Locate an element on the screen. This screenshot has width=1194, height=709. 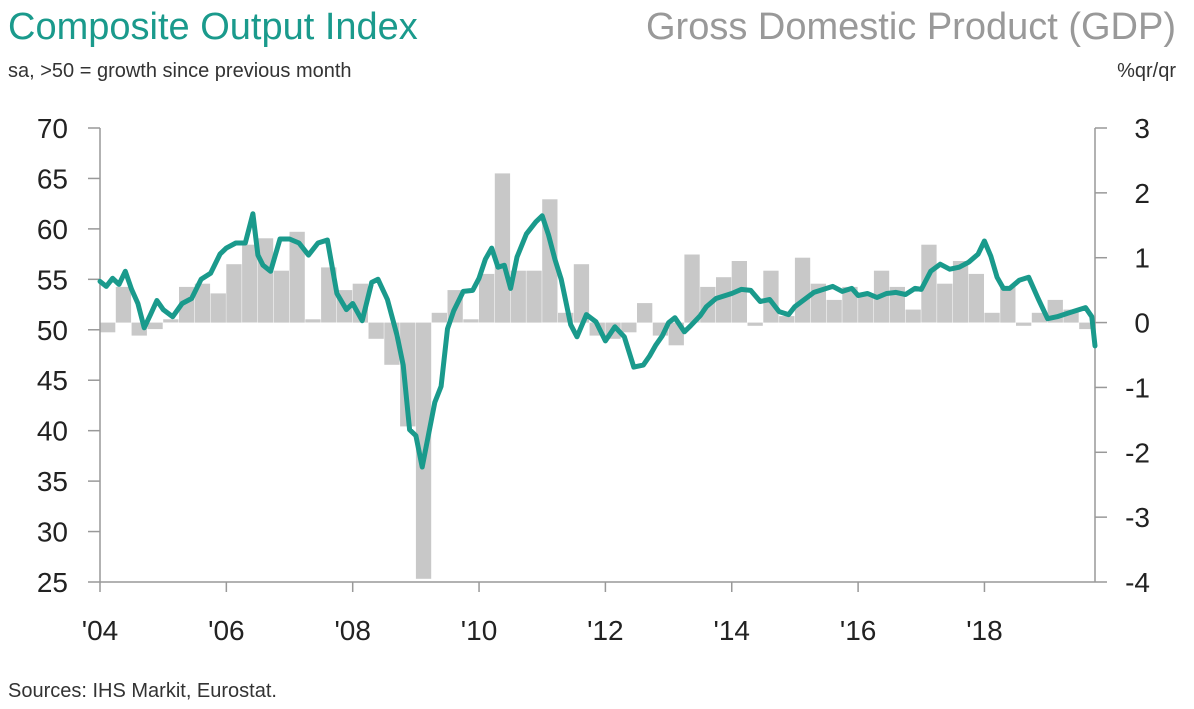
right-tick-label: 3 is located at coordinates (1142, 128).